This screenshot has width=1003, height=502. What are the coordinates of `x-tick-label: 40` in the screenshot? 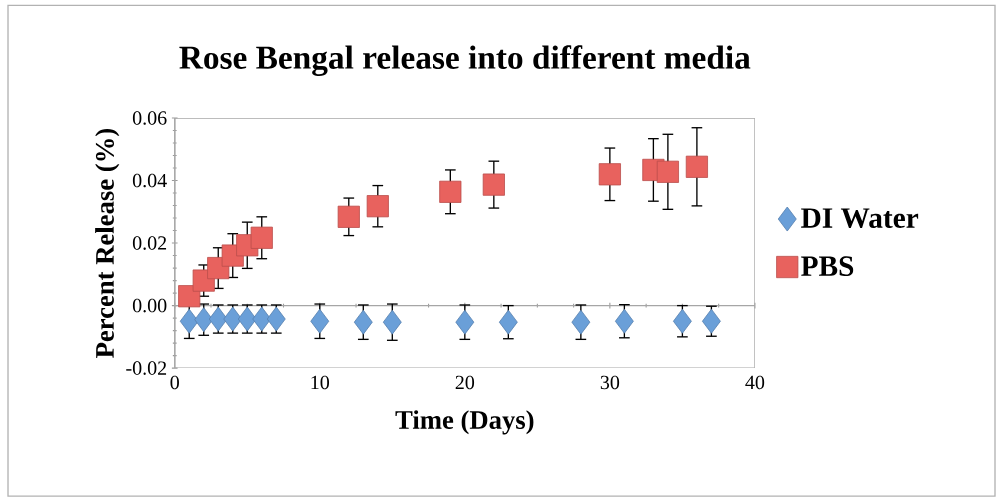 It's located at (755, 382).